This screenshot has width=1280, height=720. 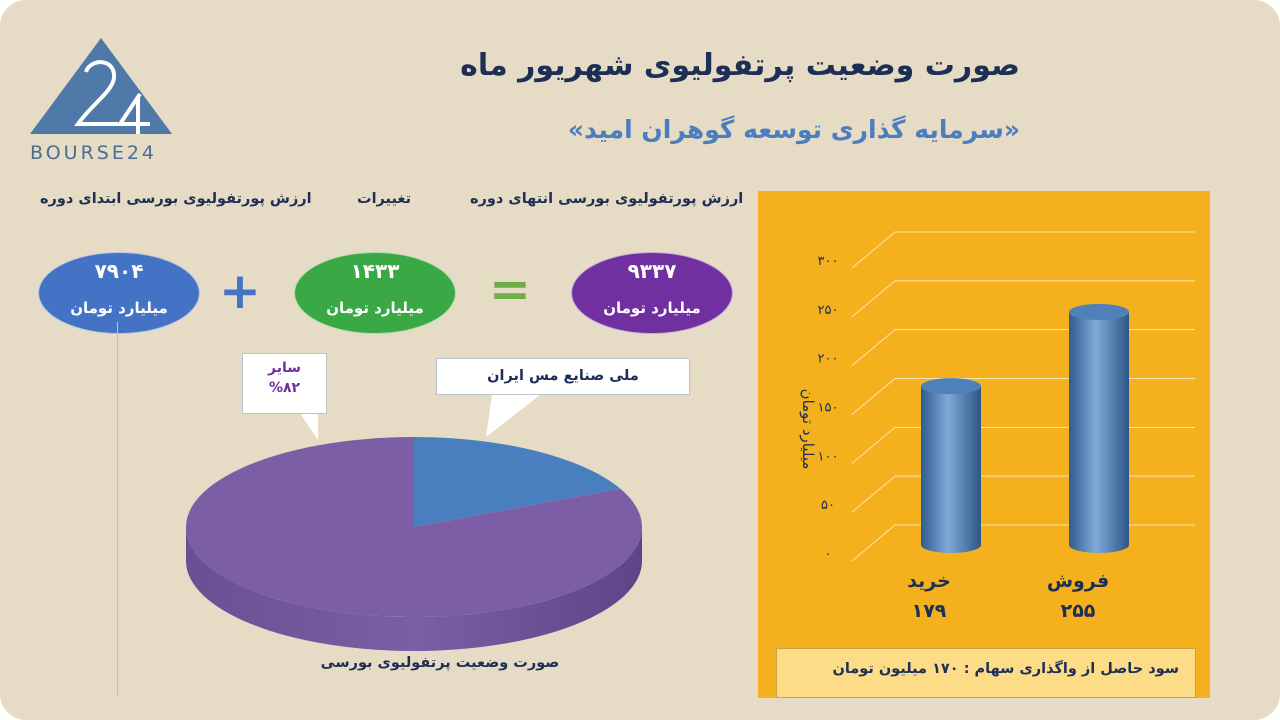 What do you see at coordinates (309, 426) in the screenshot?
I see `callout-pointer-other` at bounding box center [309, 426].